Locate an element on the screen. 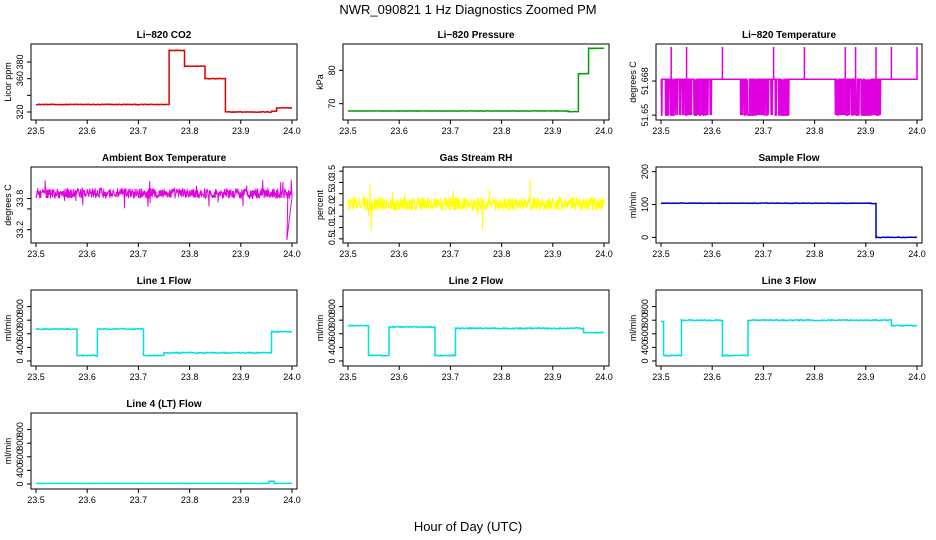  y-tick-label: 1.5 is located at coordinates (332, 216).